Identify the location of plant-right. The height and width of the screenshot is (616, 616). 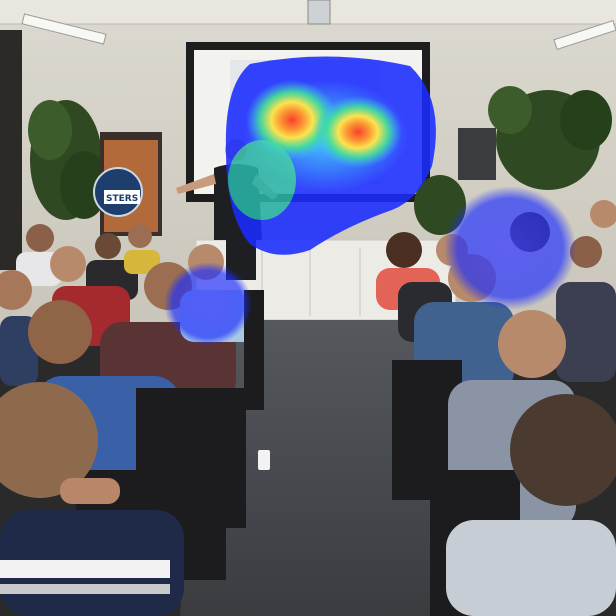
(513, 160).